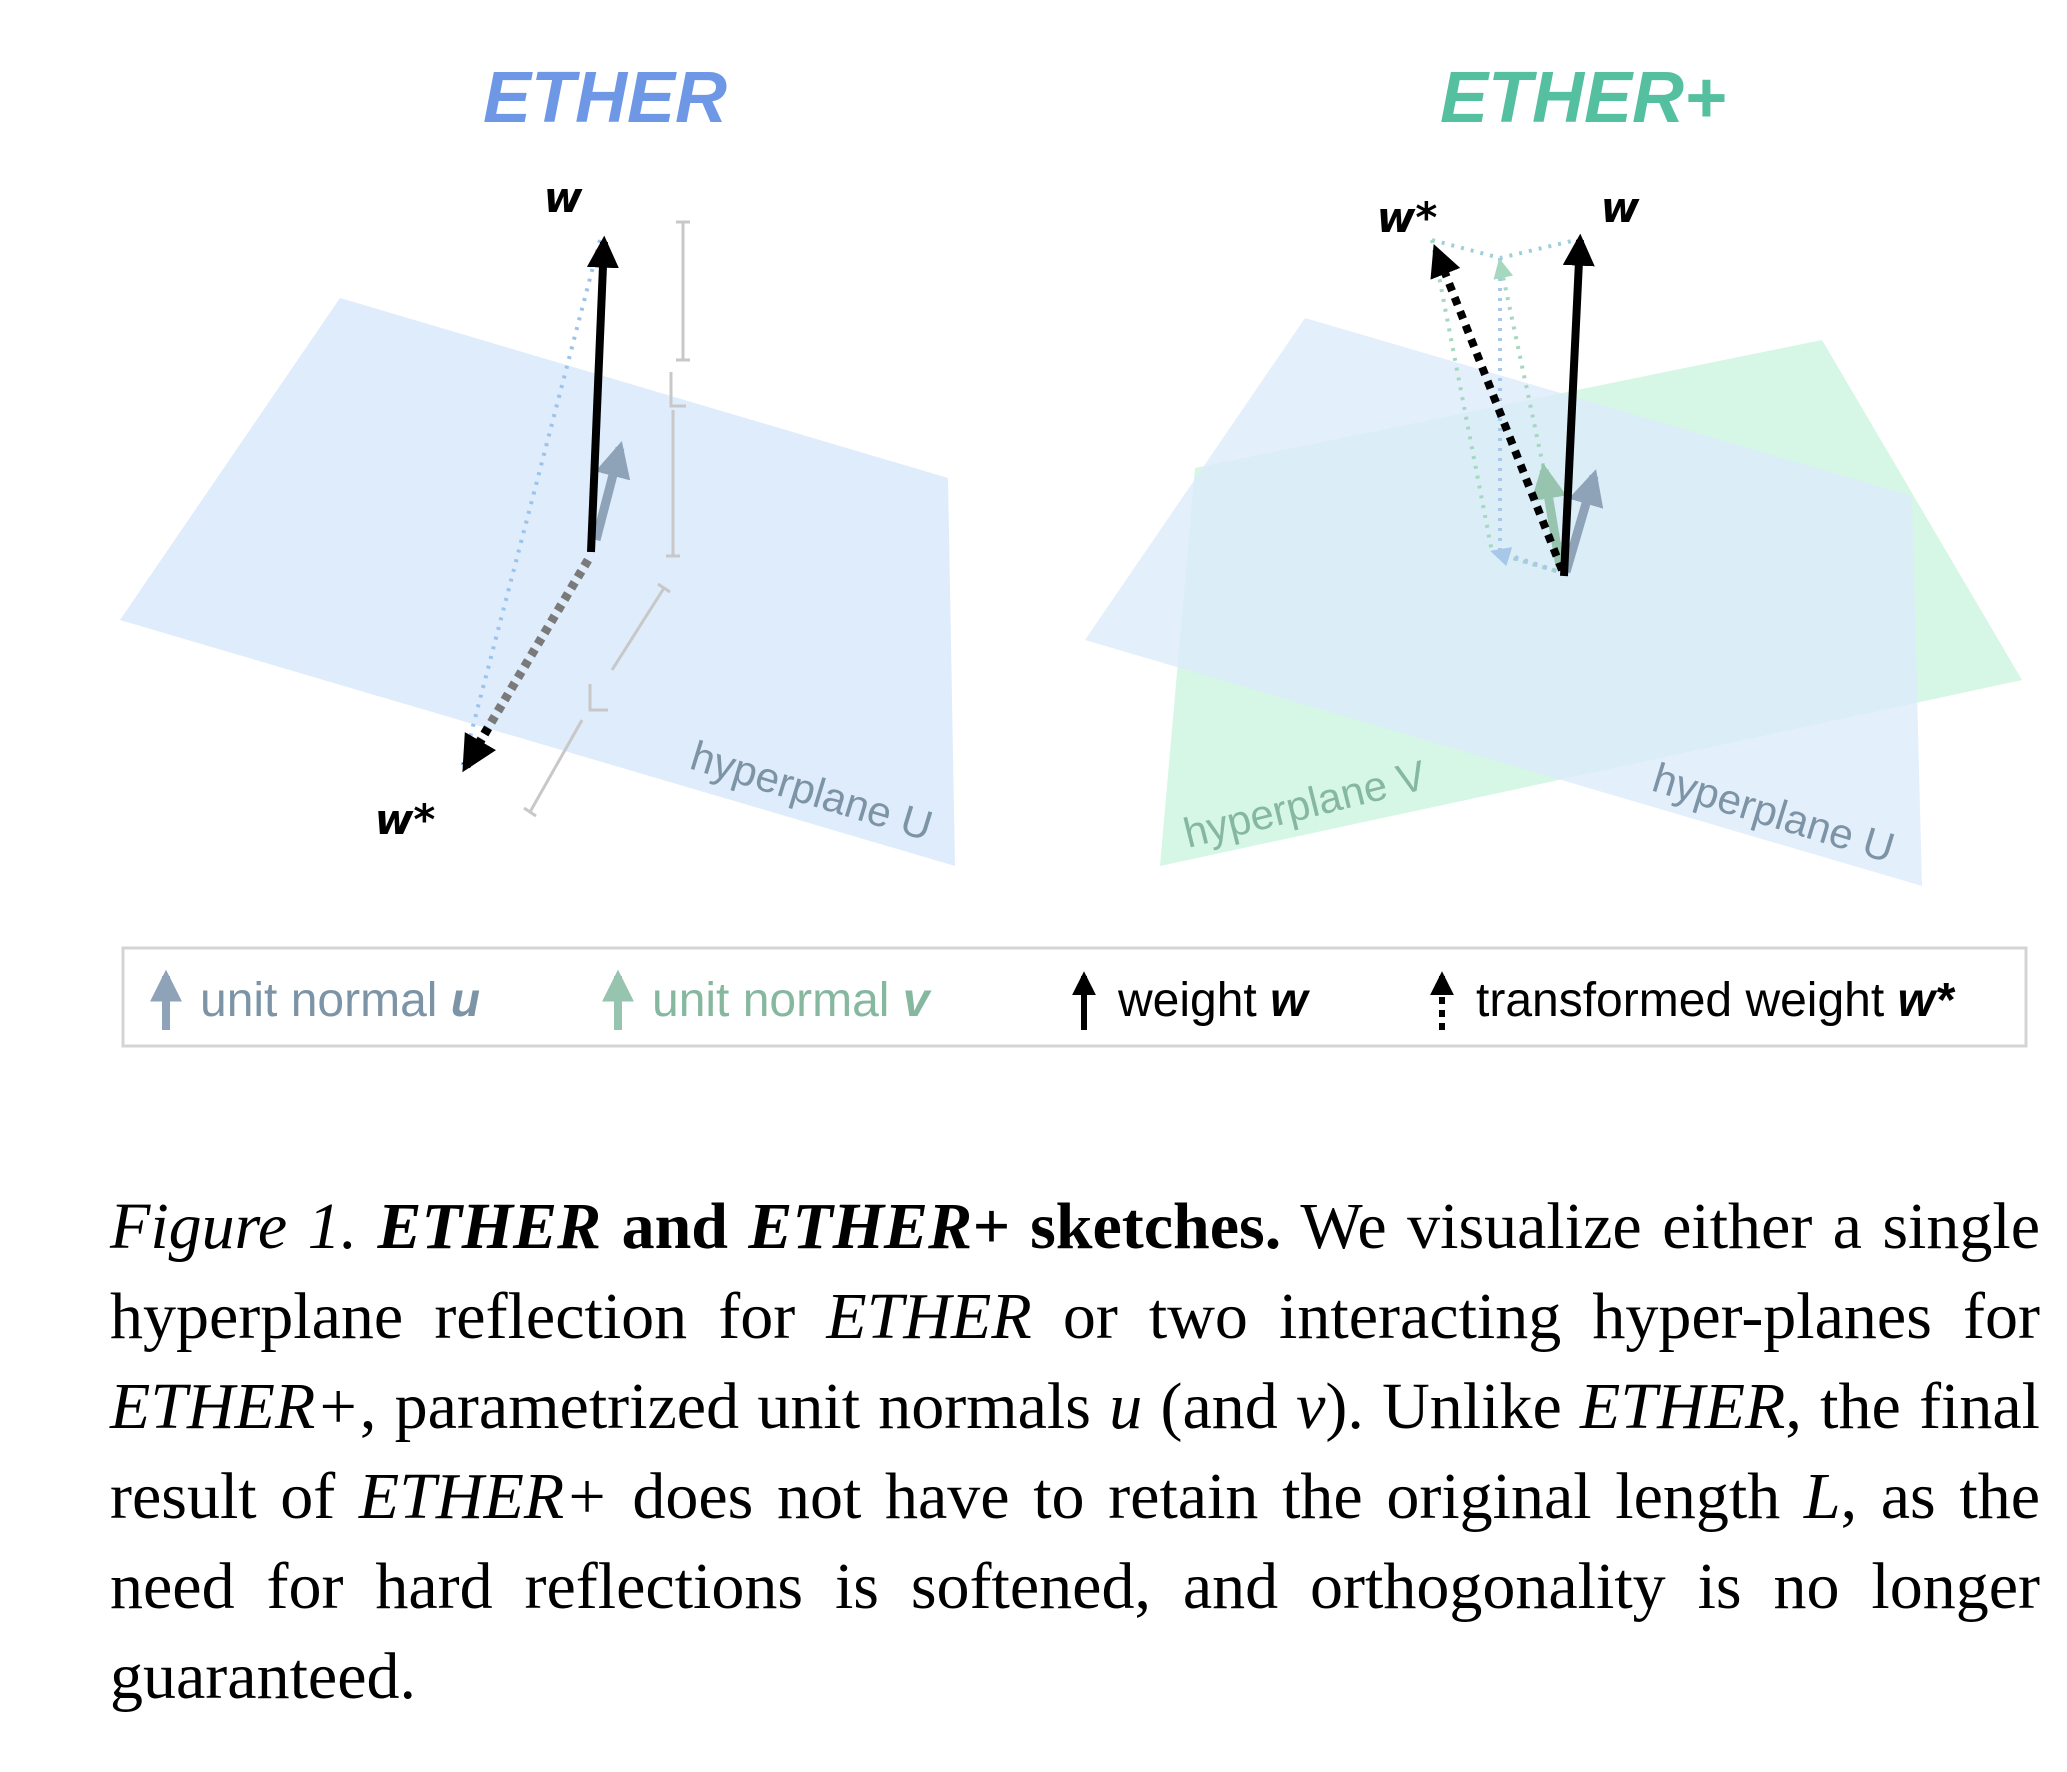  I want to click on hyperplane-u-plane-right, so click(1503, 602).